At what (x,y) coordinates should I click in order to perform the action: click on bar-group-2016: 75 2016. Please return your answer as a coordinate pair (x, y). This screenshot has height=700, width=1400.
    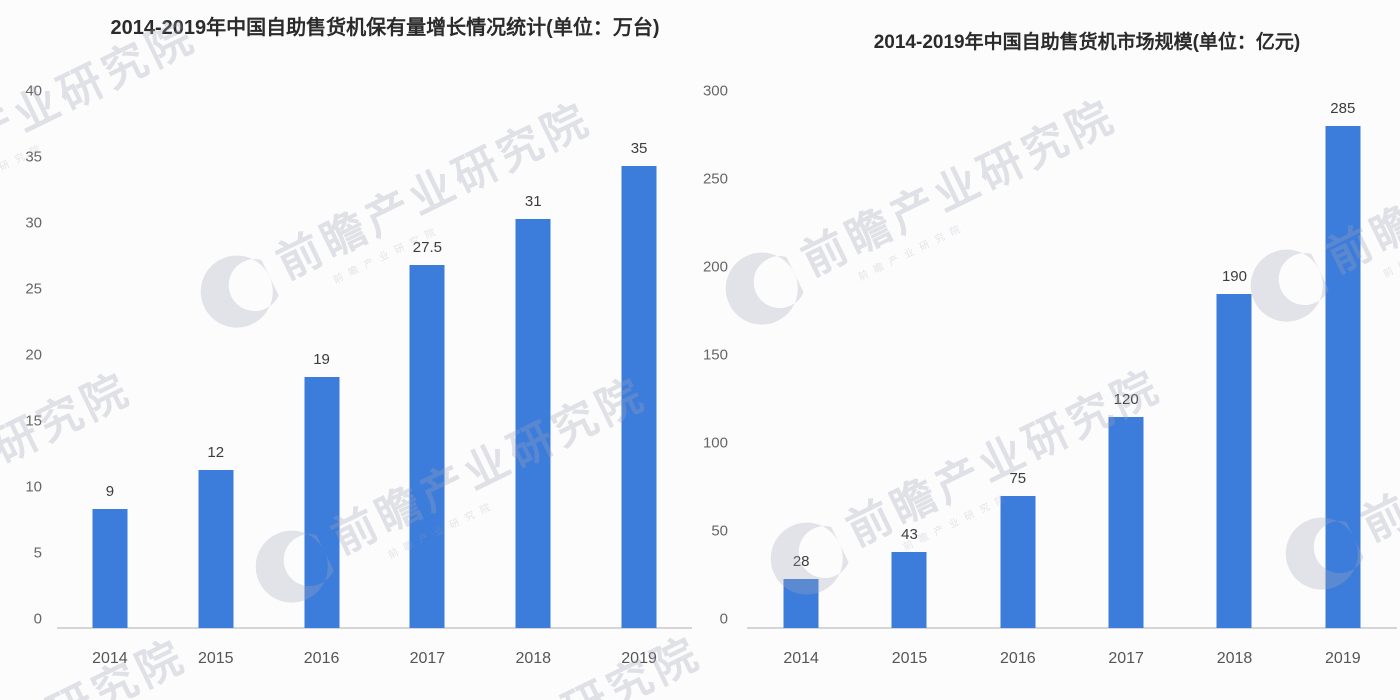
    Looking at the image, I should click on (1018, 383).